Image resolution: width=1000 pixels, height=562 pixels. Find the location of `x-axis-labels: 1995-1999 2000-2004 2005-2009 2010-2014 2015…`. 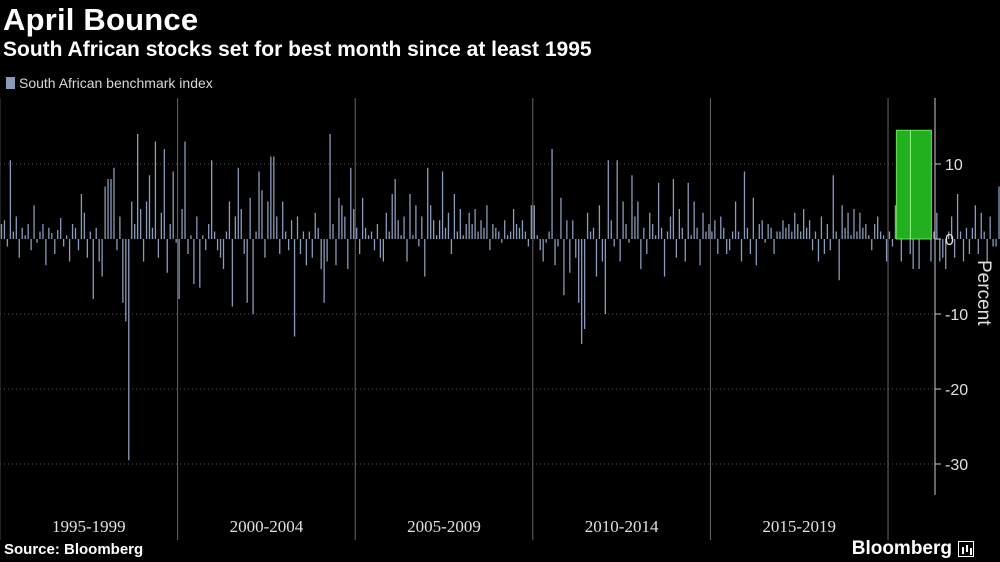

x-axis-labels: 1995-1999 2000-2004 2005-2009 2010-2014 2015… is located at coordinates (444, 526).